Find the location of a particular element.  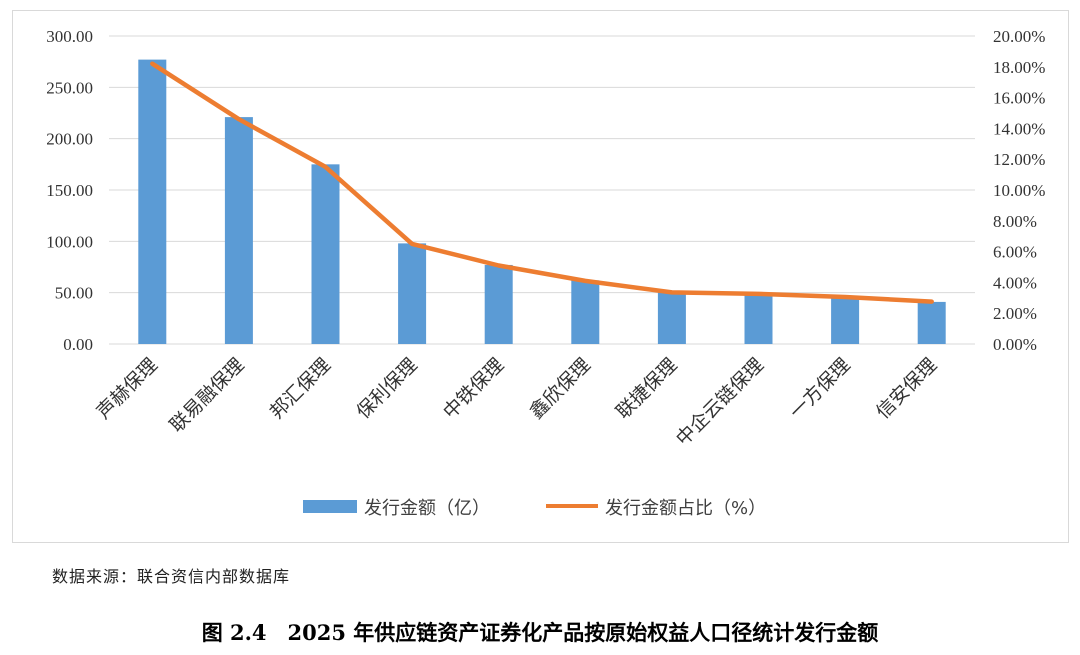

category-label: 中企云链保理 is located at coordinates (720, 402).